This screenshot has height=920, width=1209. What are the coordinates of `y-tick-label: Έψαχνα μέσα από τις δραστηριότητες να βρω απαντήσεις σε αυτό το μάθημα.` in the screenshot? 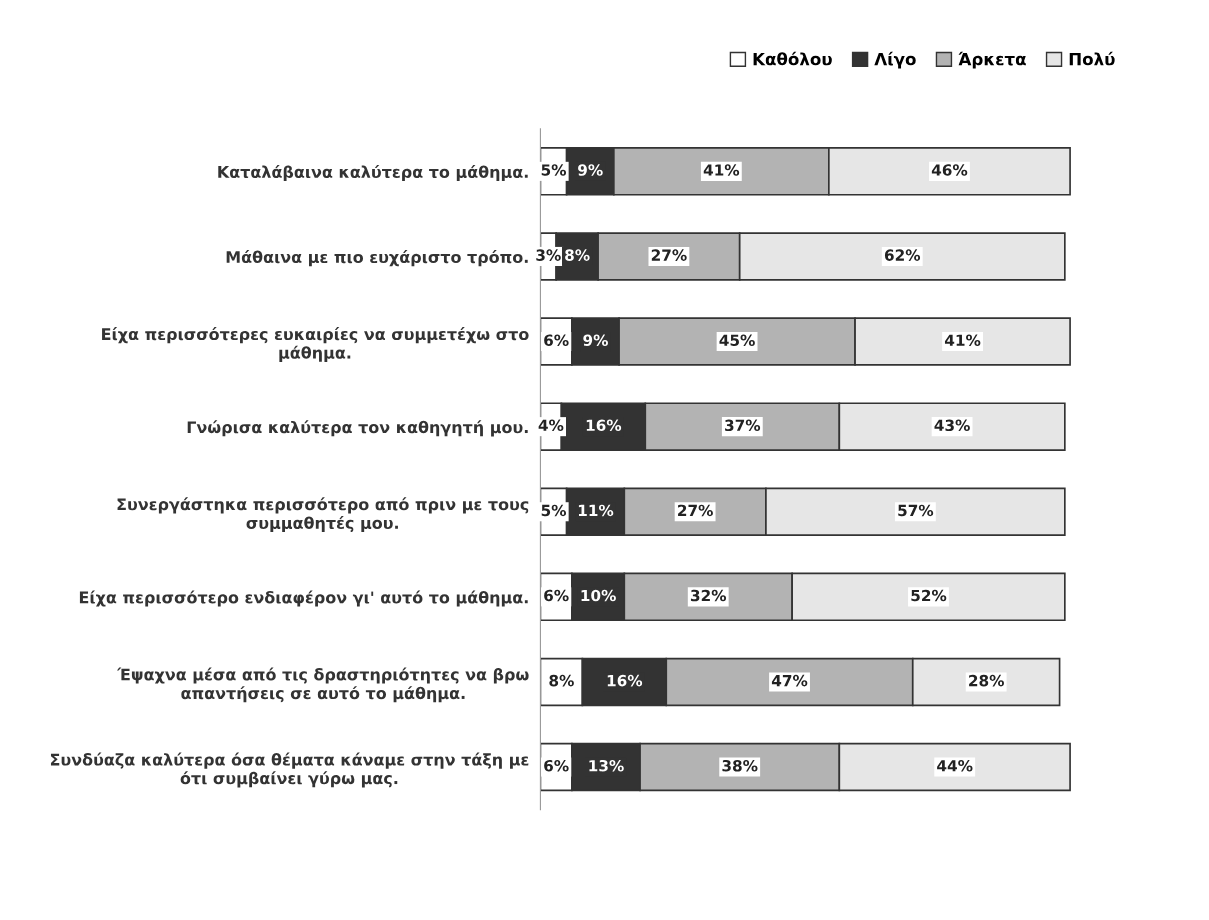 It's located at (322, 685).